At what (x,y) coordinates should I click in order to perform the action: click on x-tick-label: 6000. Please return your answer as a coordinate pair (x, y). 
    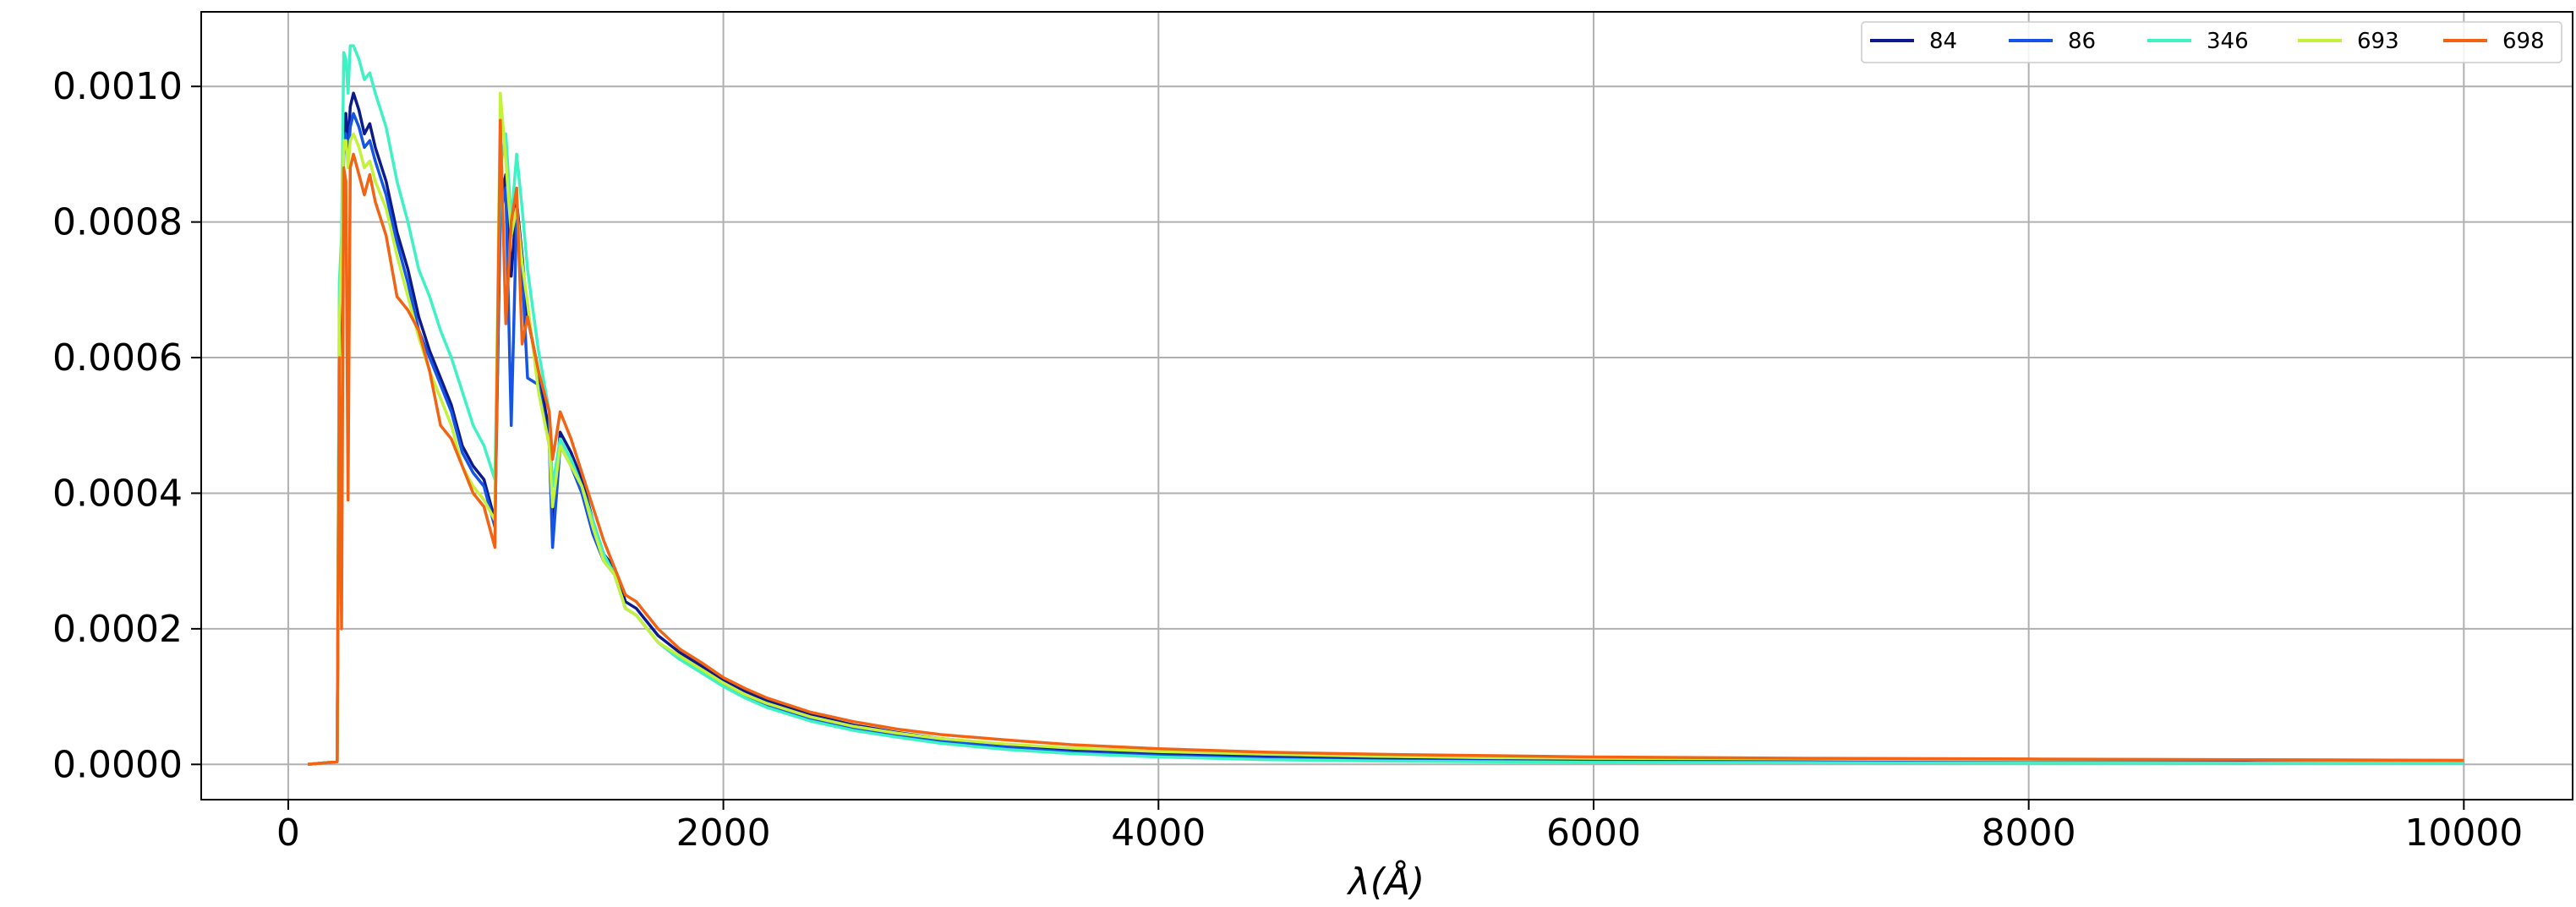
    Looking at the image, I should click on (1593, 833).